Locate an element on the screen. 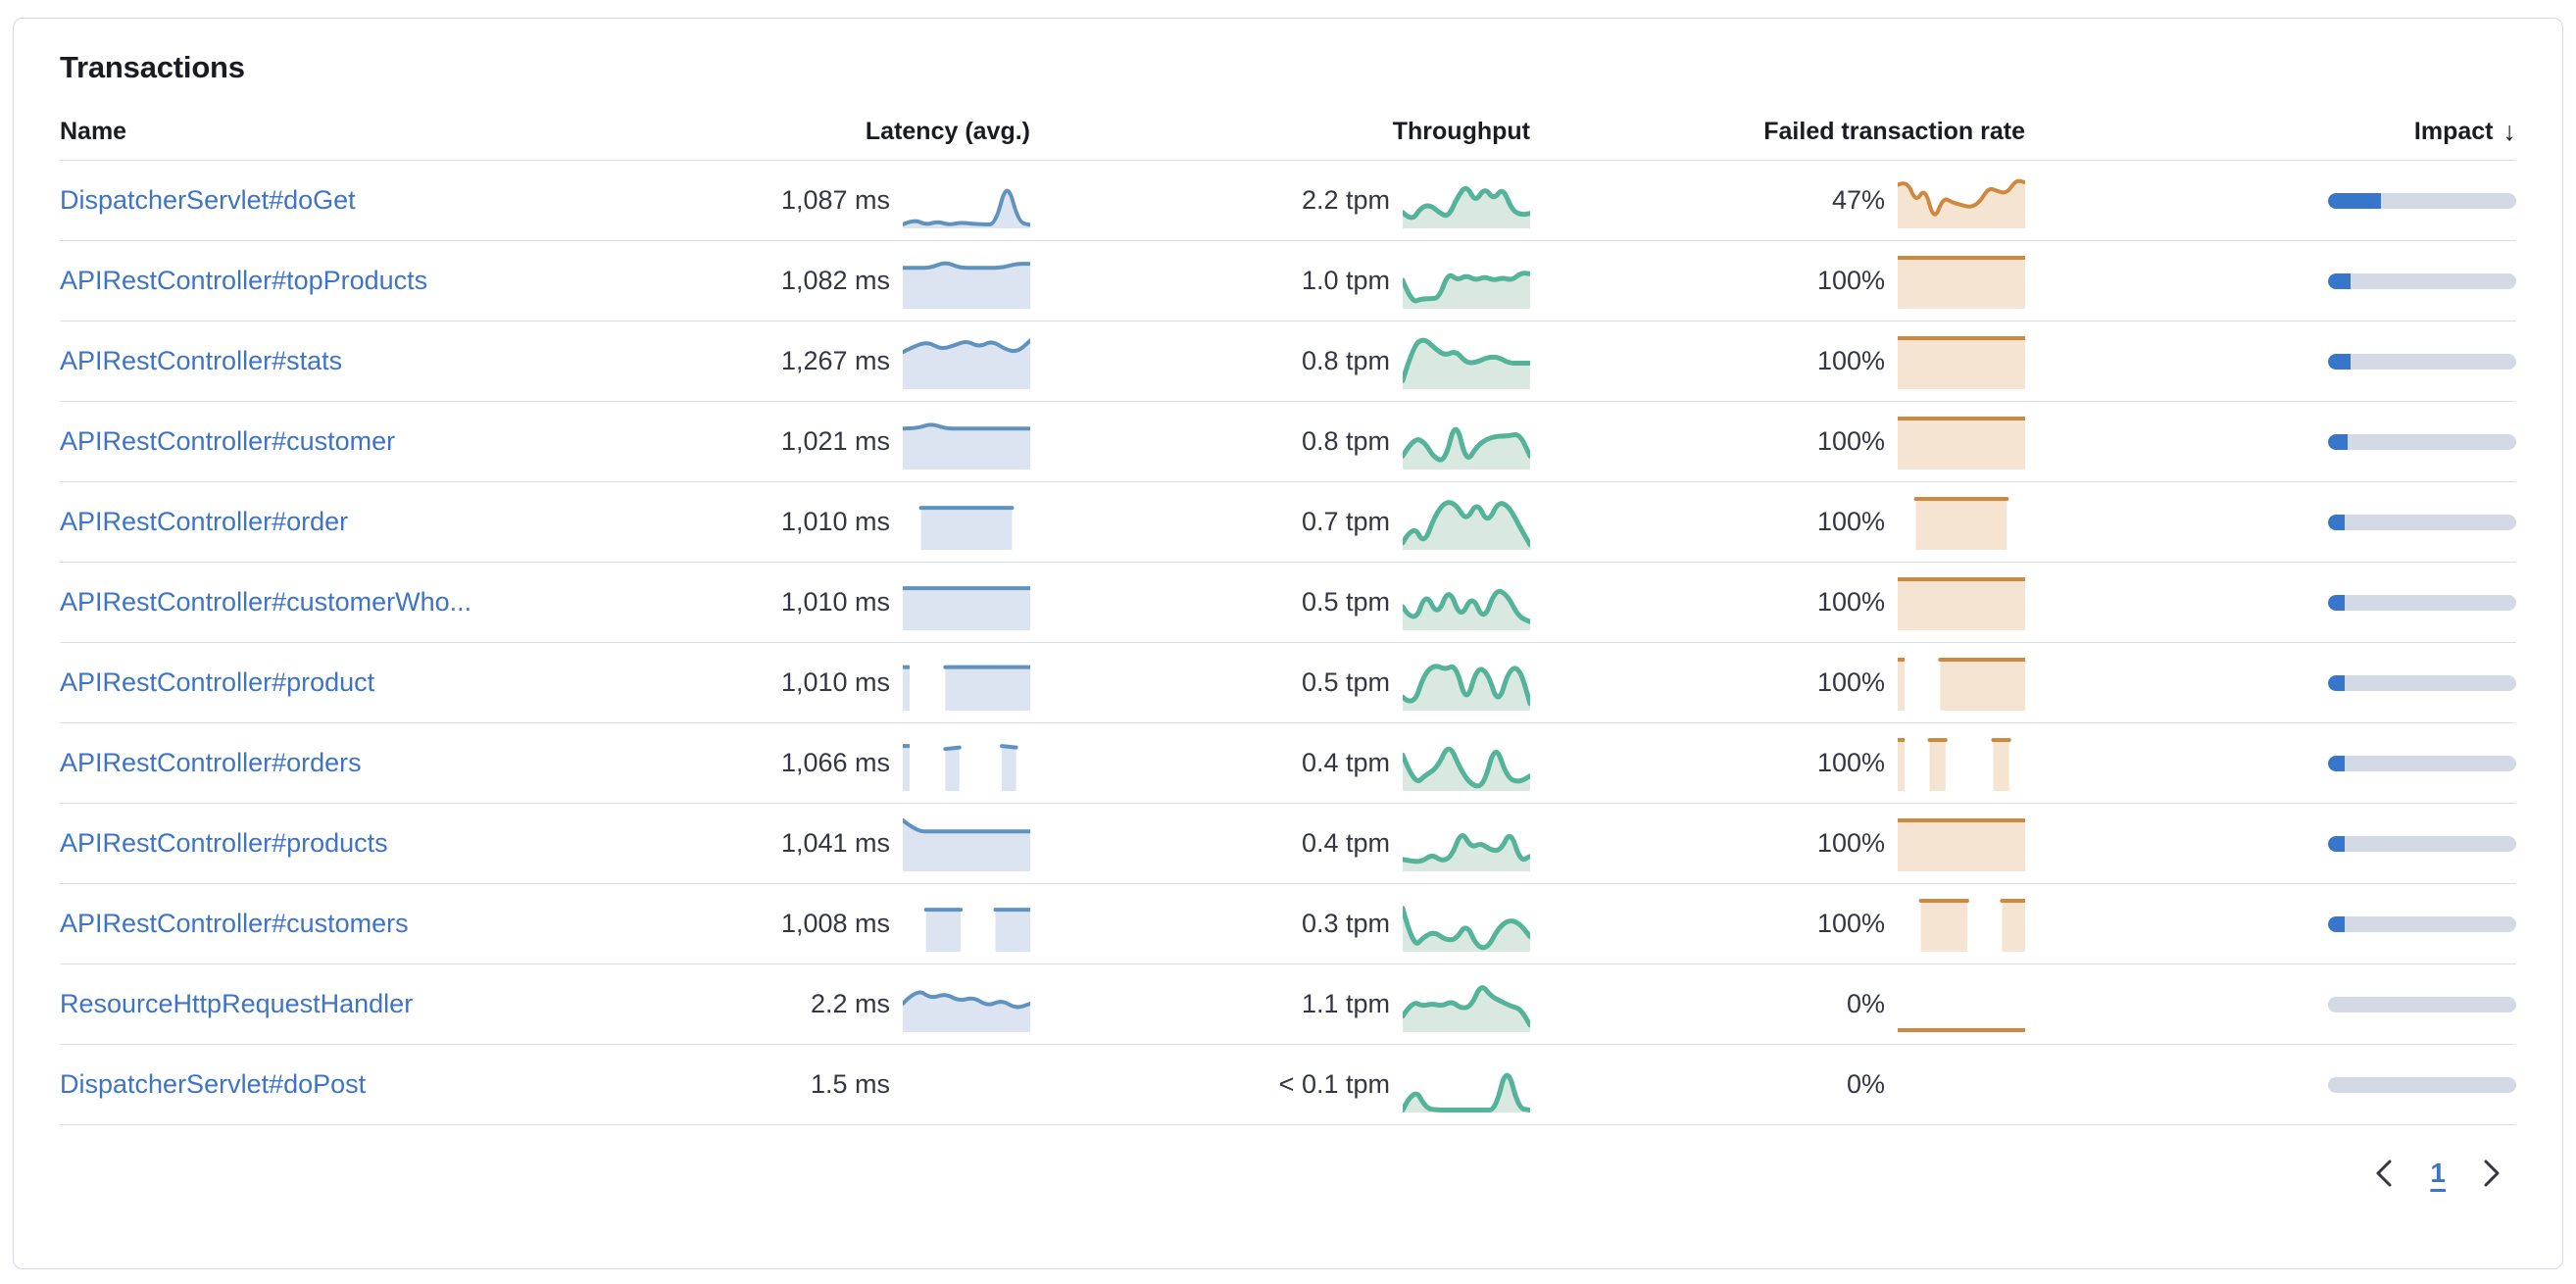 The height and width of the screenshot is (1284, 2576). failed-rate-value: 0% is located at coordinates (1865, 1003).